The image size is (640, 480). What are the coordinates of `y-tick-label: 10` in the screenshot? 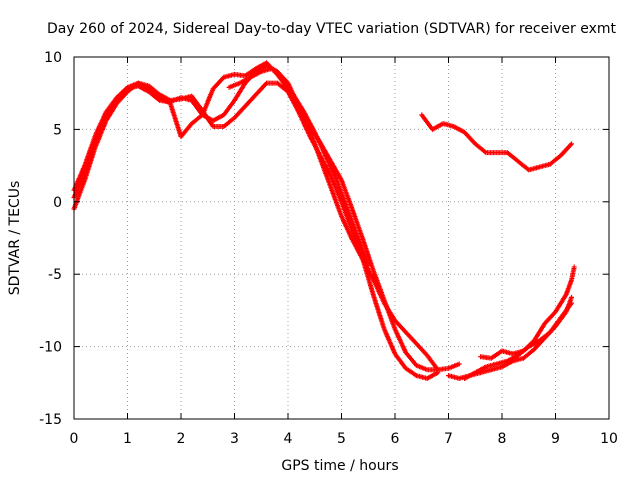 It's located at (53, 58).